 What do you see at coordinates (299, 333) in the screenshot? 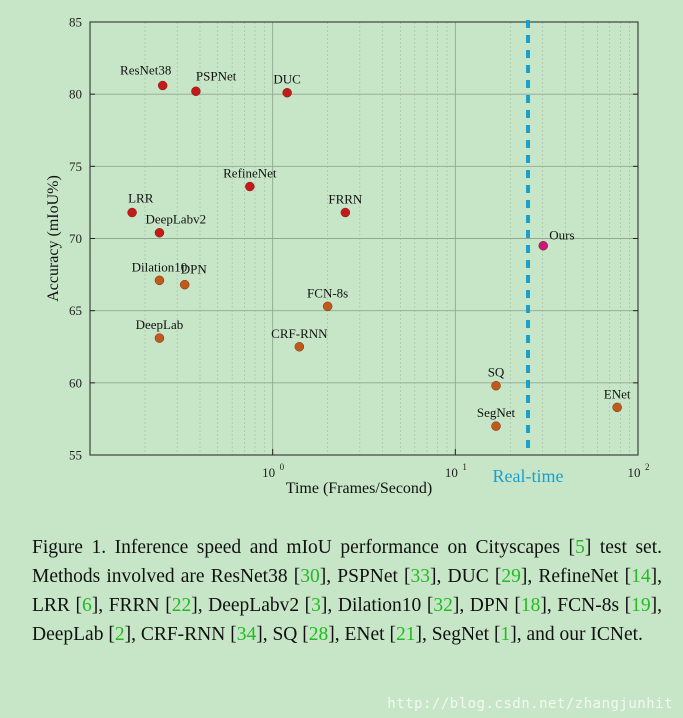
I see `label-crf-rnn: CRF-RNN` at bounding box center [299, 333].